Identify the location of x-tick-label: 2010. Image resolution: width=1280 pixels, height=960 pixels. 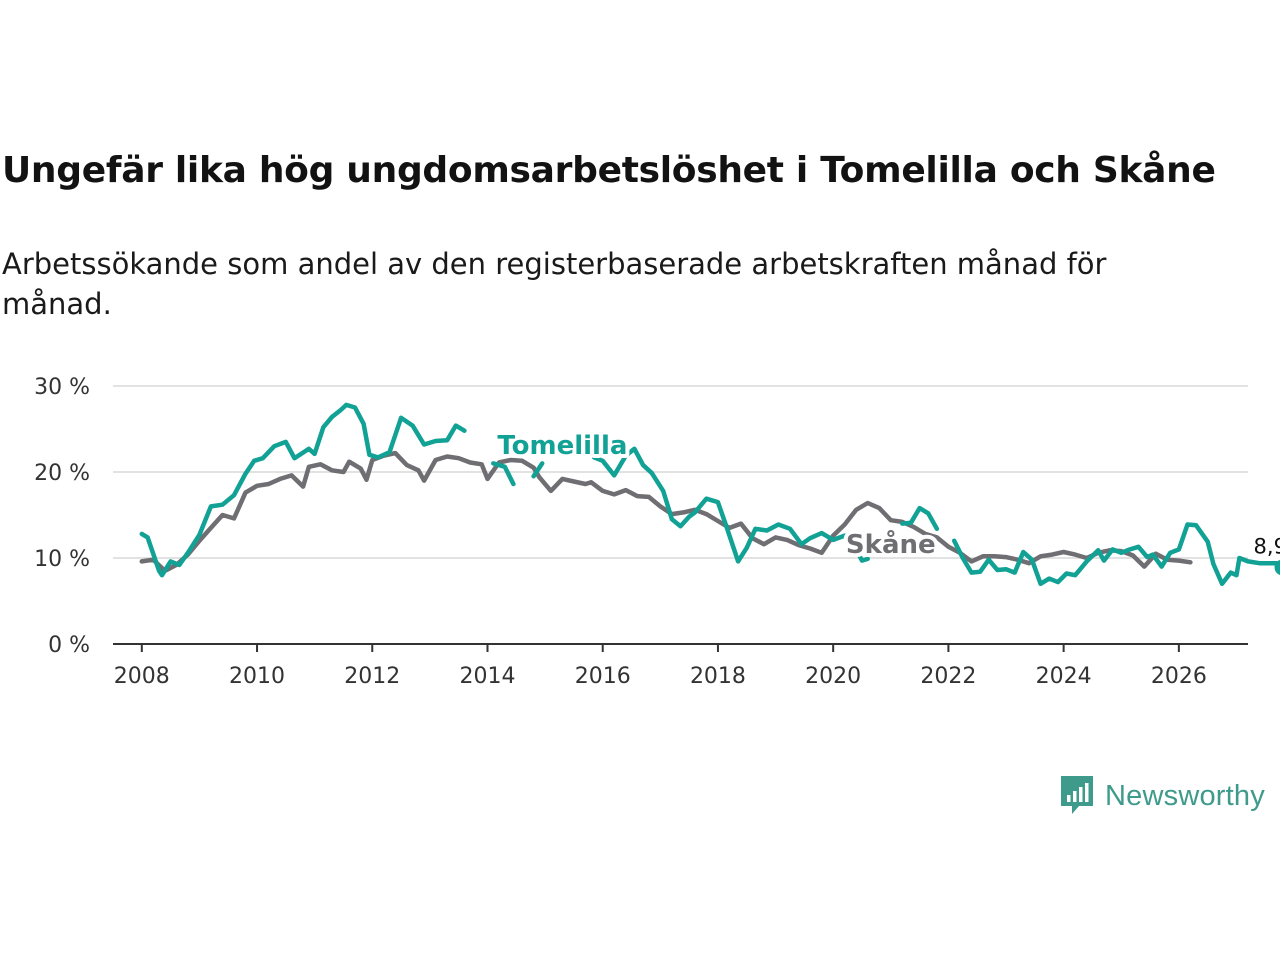
(257, 676).